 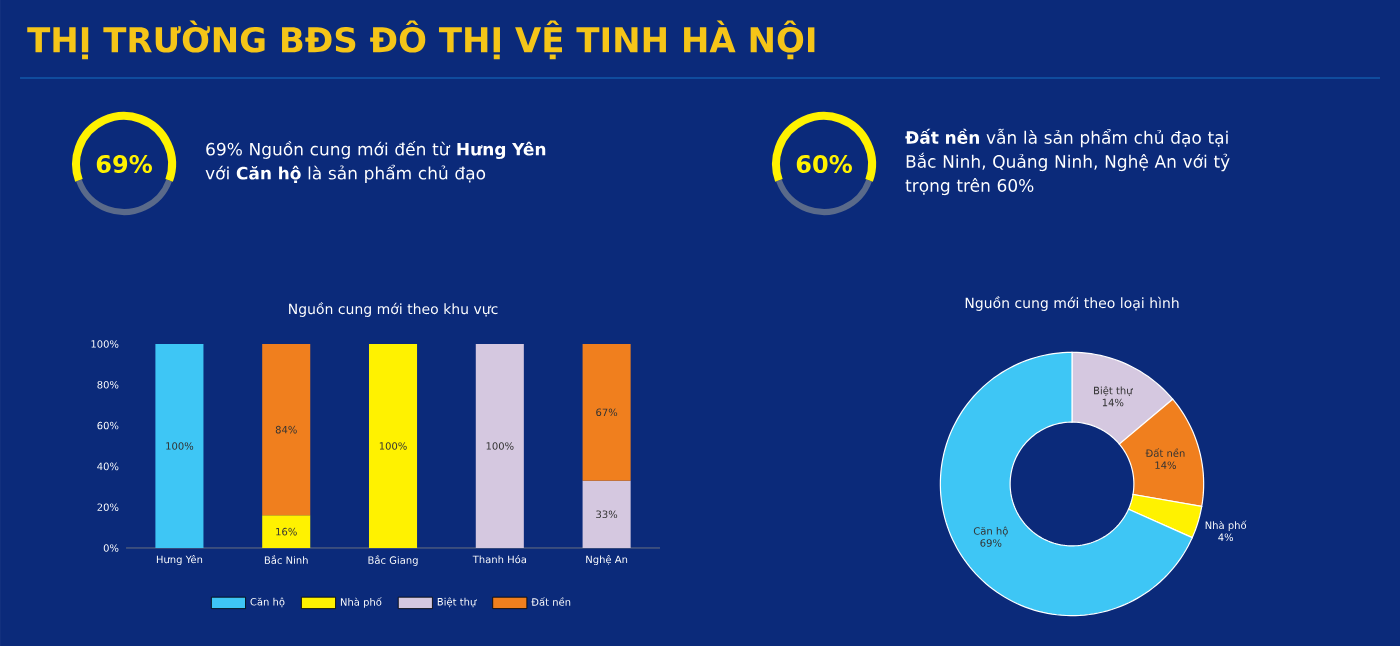 What do you see at coordinates (1067, 162) in the screenshot?
I see `text: Đất nền vẫn là sản phẩm chủ đạo tại Bắc Ninh, Quảng Ninh, Nghệ An với tỷ trọng trên 60%` at bounding box center [1067, 162].